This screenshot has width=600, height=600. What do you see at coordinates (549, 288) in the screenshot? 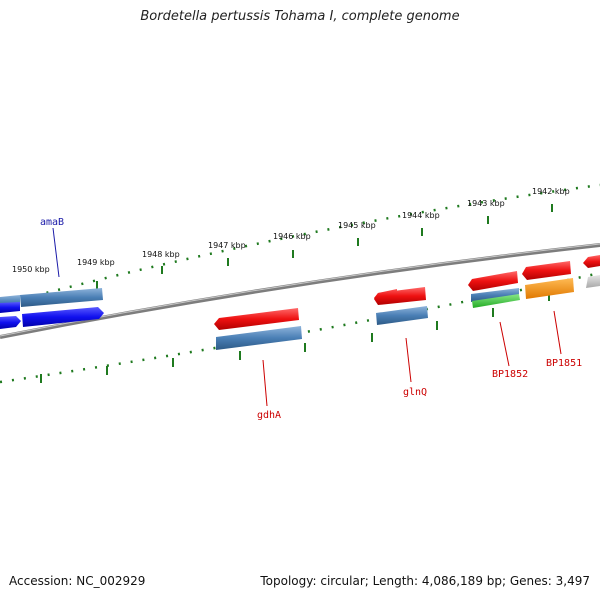
I see `gene-arrow-orange` at bounding box center [549, 288].